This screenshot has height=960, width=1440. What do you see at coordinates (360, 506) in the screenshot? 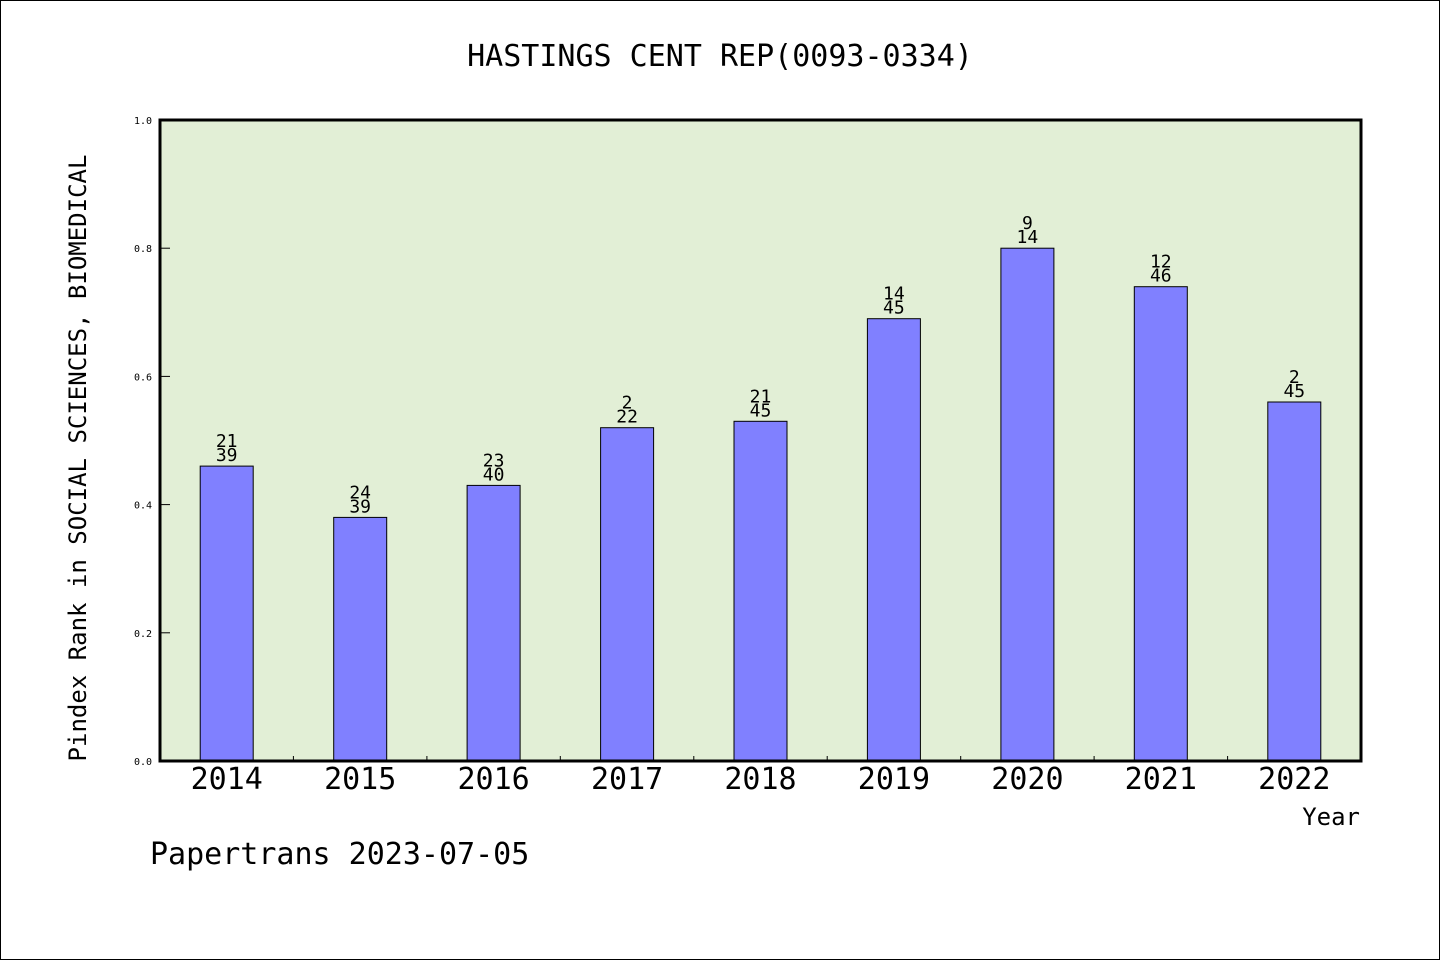
I see `bar-label-total-2015: 39` at bounding box center [360, 506].